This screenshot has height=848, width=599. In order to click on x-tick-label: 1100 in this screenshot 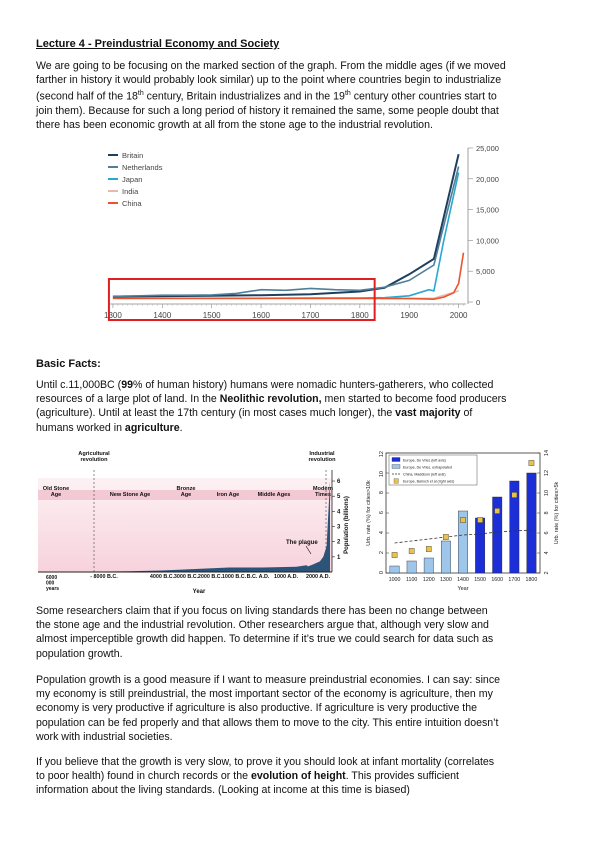, I will do `click(411, 580)`.